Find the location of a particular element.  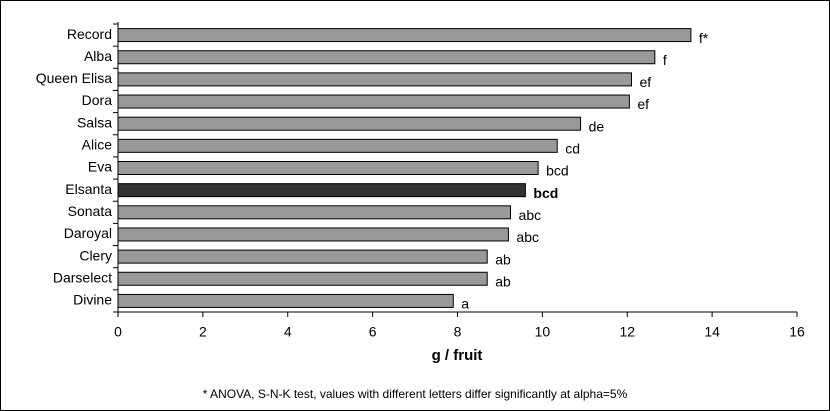

y-tick-label: Eva is located at coordinates (100, 167).